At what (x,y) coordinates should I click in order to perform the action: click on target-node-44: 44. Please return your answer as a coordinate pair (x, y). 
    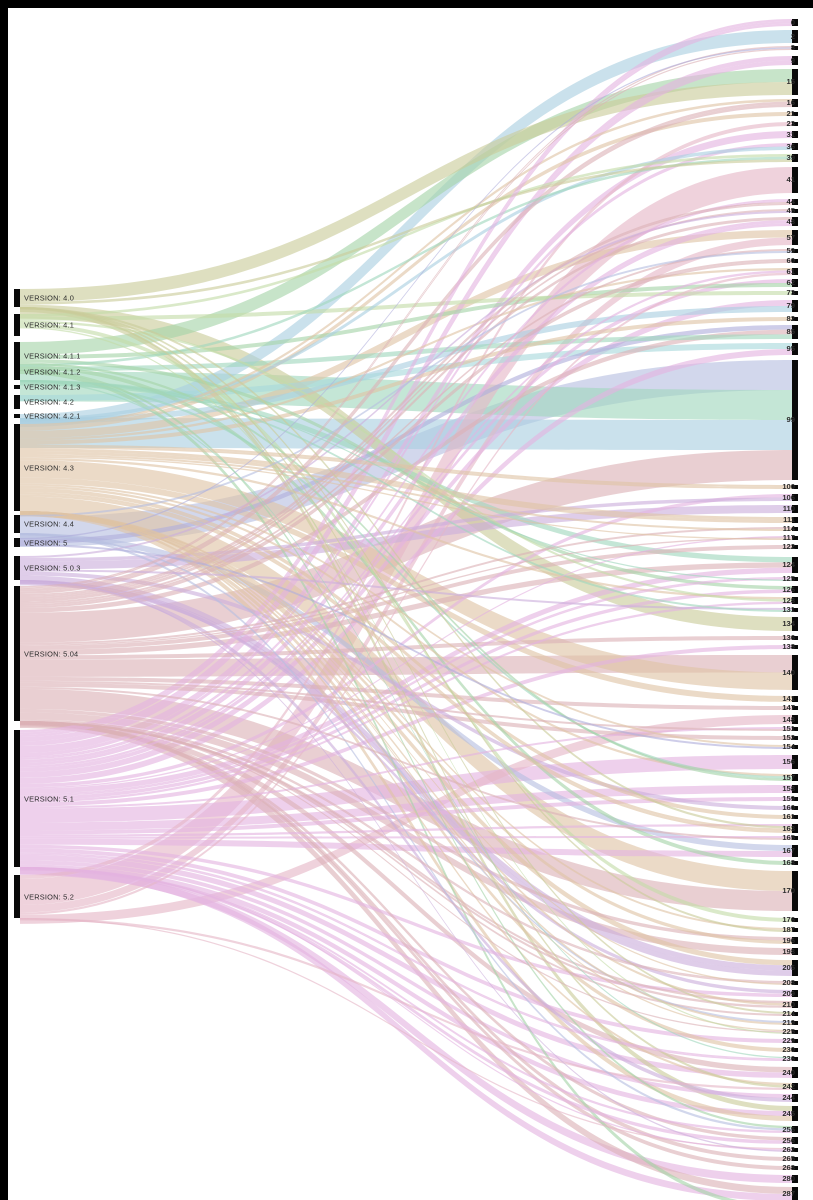
    Looking at the image, I should click on (797, 201).